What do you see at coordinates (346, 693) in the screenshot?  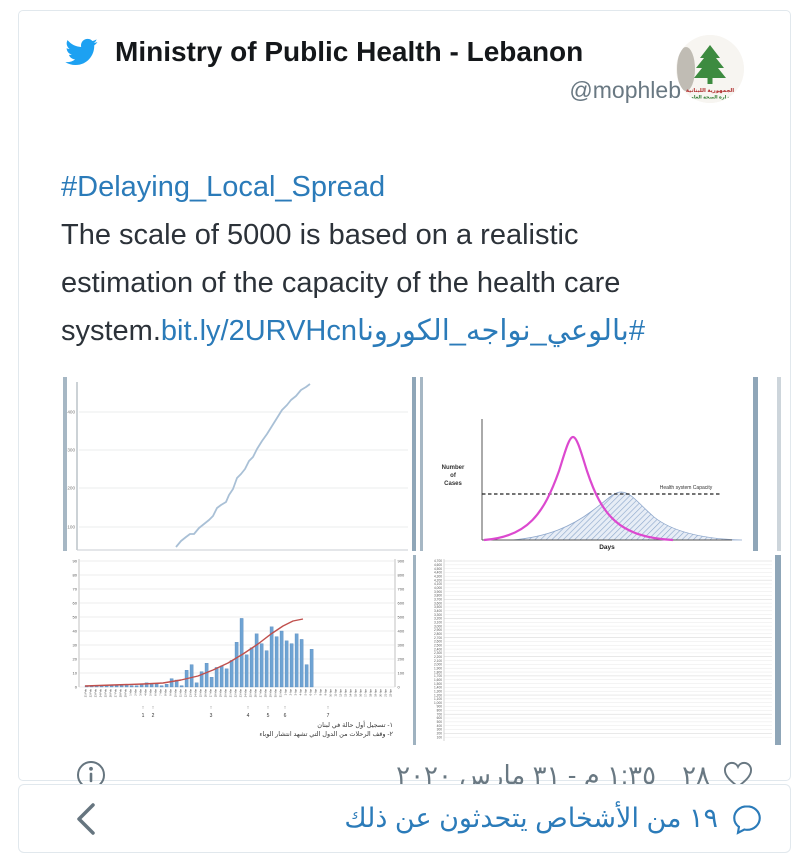 I see `svg-text: 13-Apr` at bounding box center [346, 693].